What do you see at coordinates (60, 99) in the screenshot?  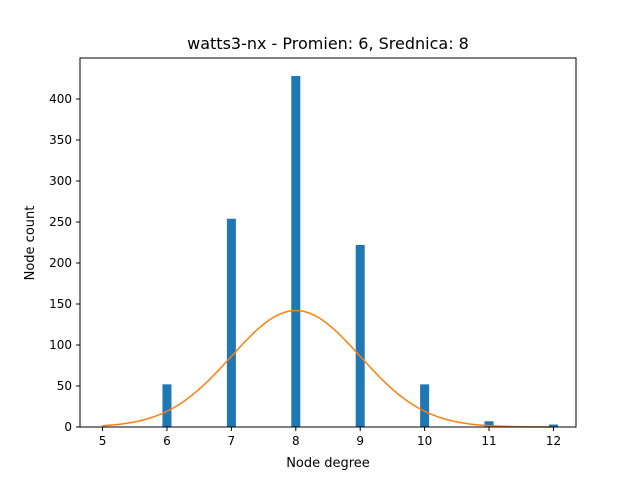 I see `y-tick-label: 400` at bounding box center [60, 99].